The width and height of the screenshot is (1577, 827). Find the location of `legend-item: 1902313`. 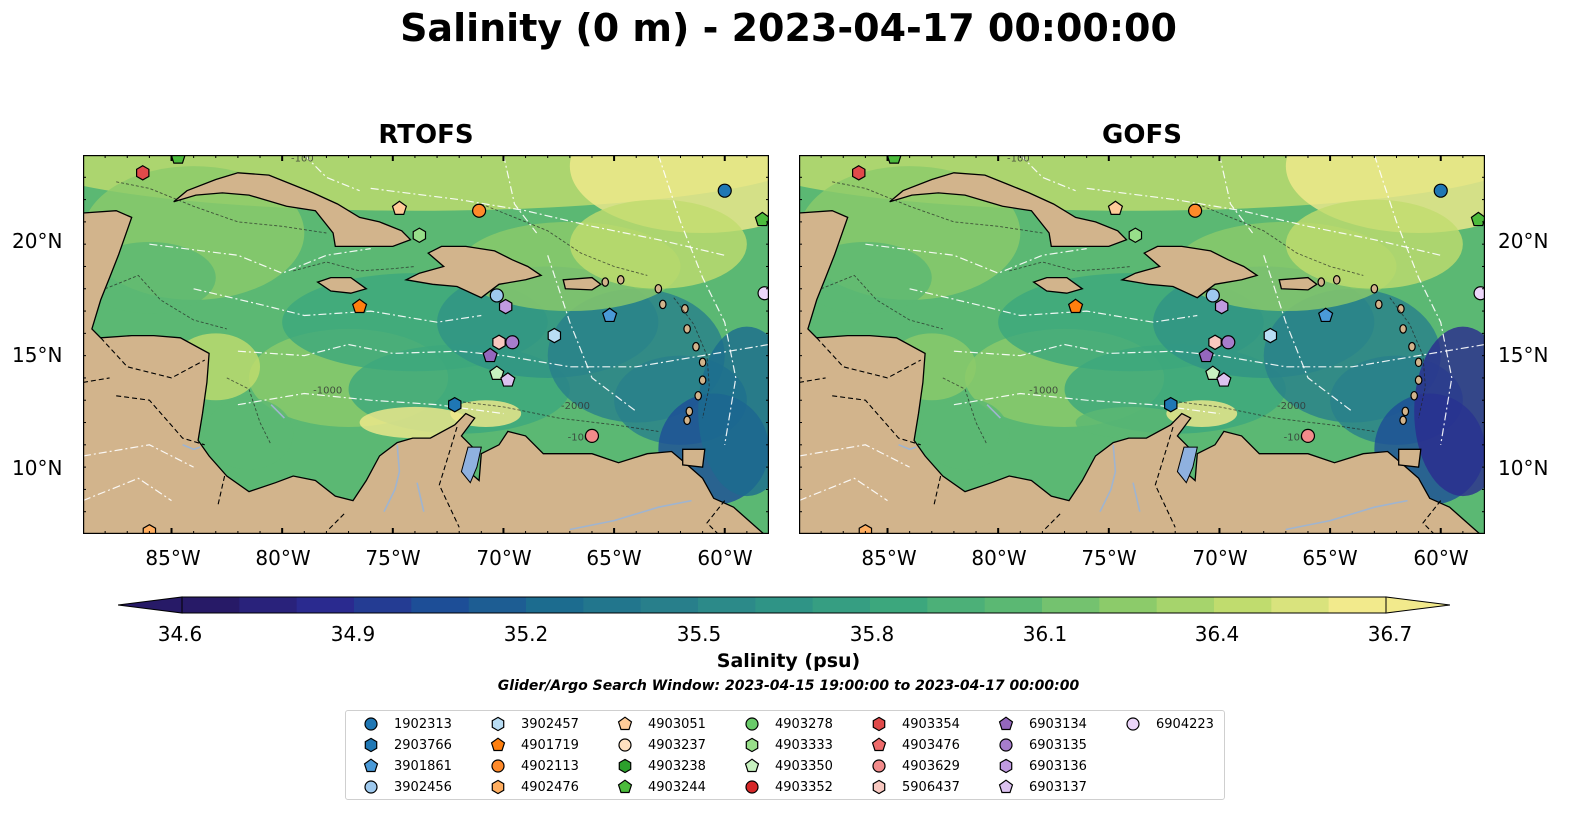

legend-item: 1902313 is located at coordinates (407, 724).